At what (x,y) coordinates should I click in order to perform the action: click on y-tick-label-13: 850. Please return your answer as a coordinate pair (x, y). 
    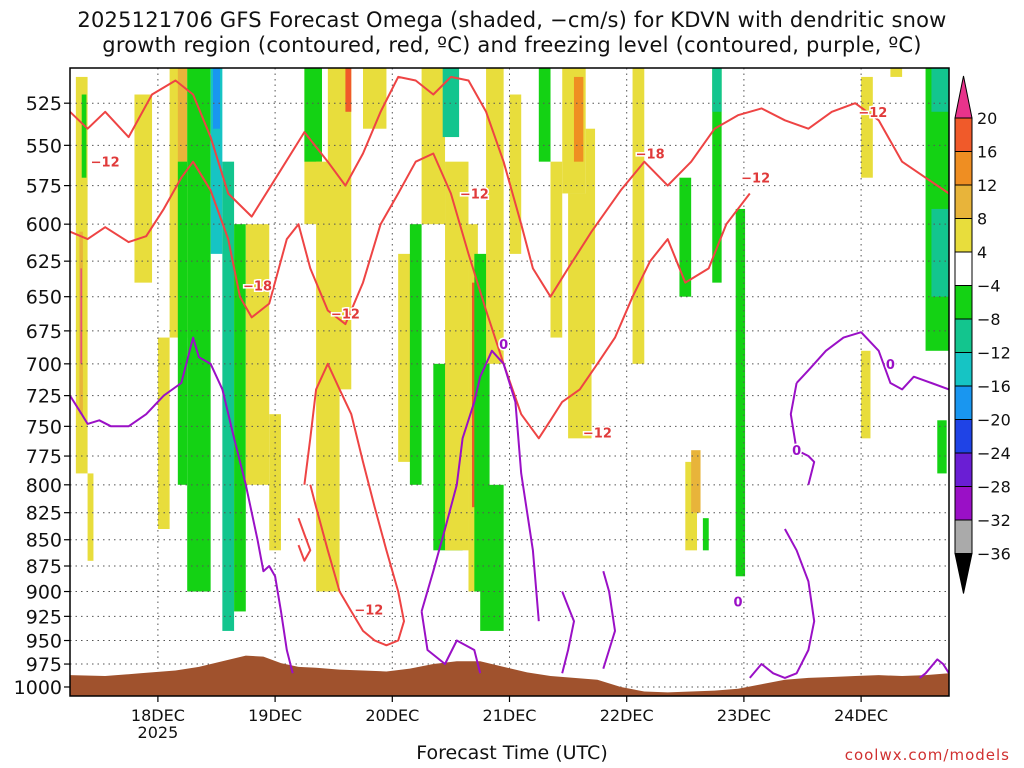
    Looking at the image, I should click on (44, 541).